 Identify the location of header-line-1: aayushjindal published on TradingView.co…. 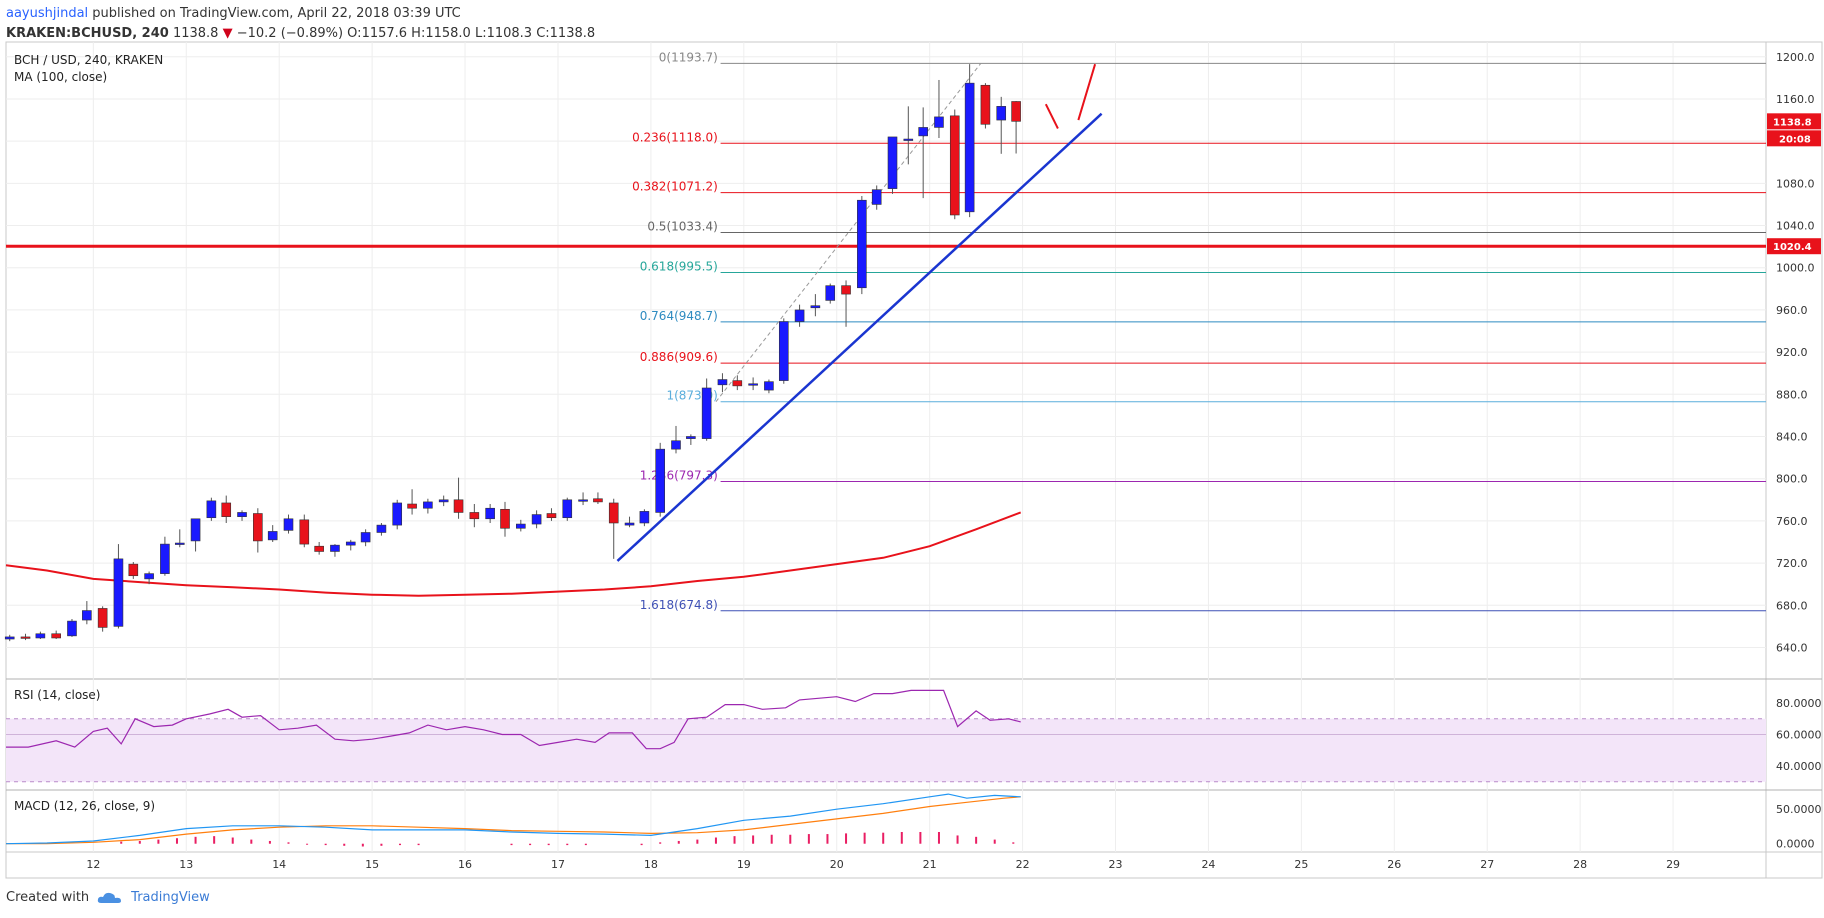
(300, 14).